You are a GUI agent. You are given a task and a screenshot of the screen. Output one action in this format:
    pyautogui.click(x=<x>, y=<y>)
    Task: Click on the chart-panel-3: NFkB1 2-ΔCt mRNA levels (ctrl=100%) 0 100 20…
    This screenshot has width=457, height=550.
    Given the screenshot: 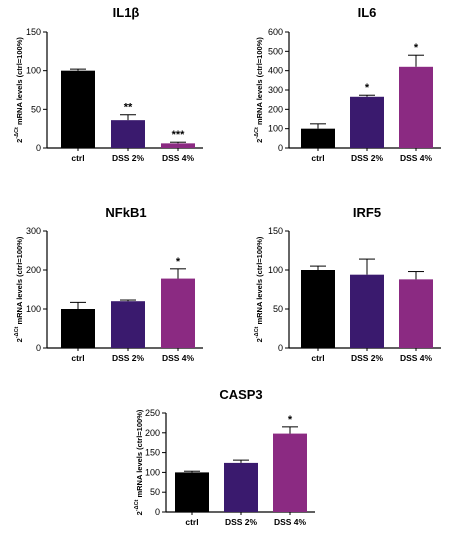 What is the action you would take?
    pyautogui.click(x=108, y=284)
    